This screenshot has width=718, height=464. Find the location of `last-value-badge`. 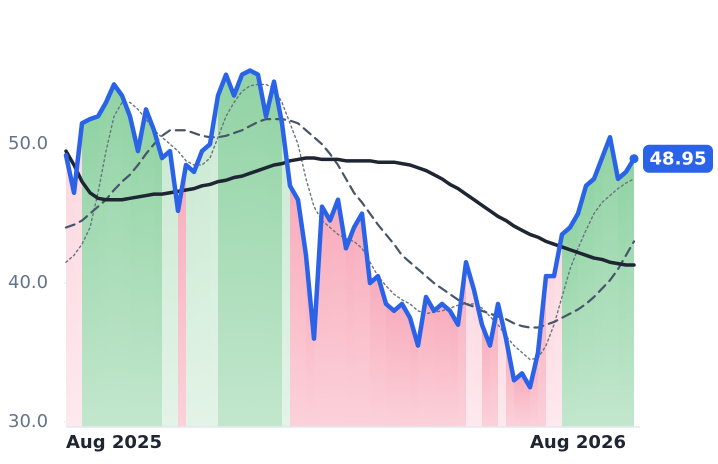

last-value-badge is located at coordinates (678, 158).